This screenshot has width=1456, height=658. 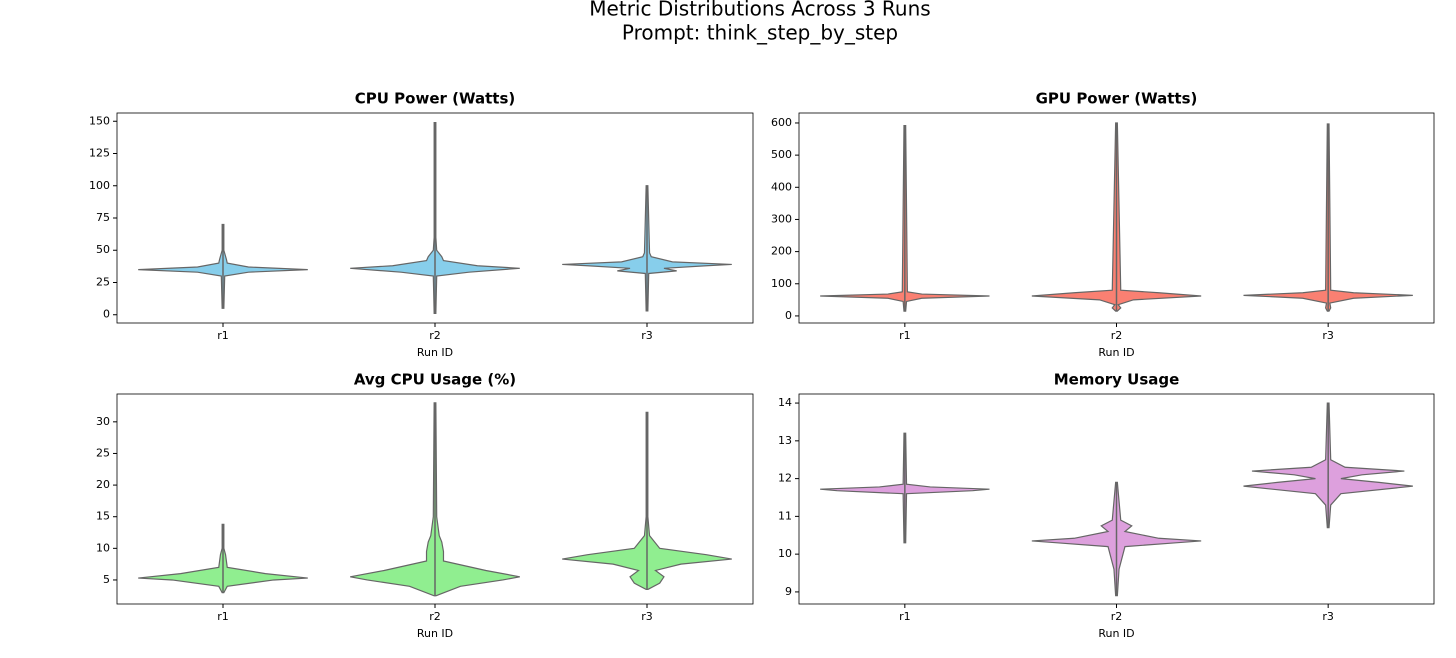 I want to click on y-tick-label: 30, so click(x=103, y=421).